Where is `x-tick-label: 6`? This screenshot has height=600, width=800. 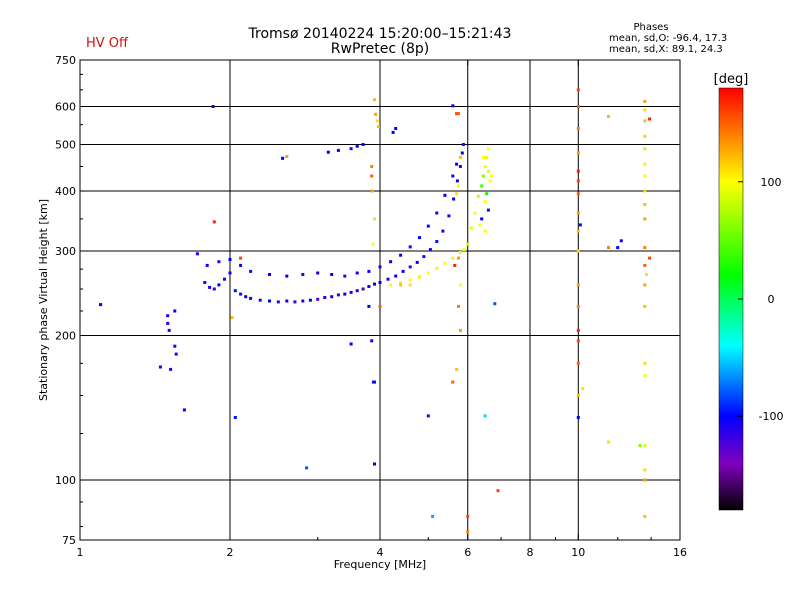 x-tick-label: 6 is located at coordinates (467, 552).